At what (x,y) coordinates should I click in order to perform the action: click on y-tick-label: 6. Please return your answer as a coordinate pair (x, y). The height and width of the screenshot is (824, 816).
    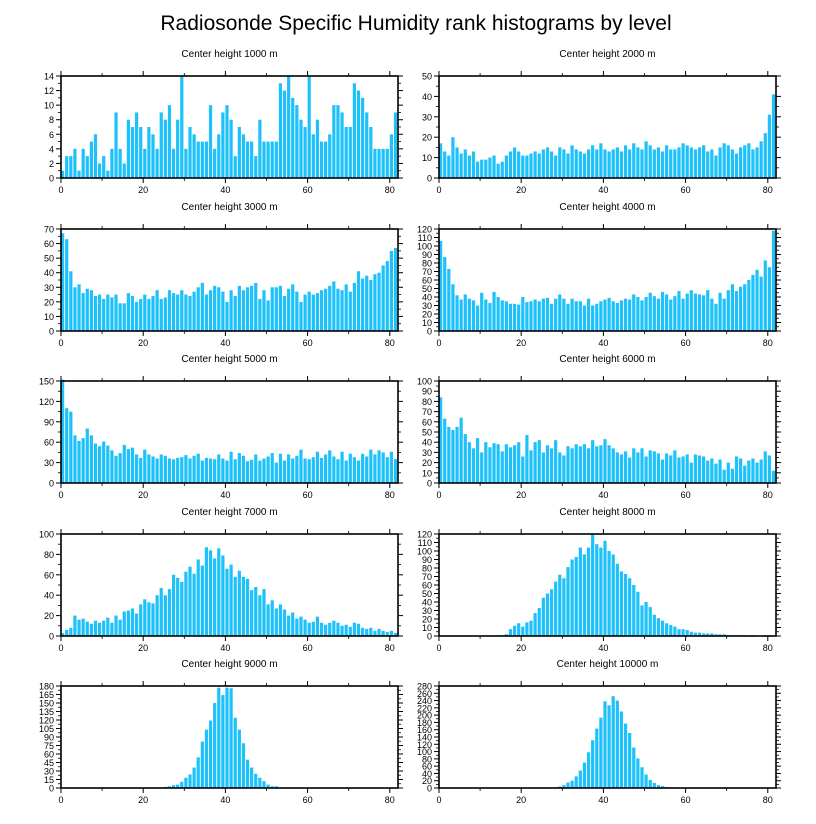
    Looking at the image, I should click on (51, 135).